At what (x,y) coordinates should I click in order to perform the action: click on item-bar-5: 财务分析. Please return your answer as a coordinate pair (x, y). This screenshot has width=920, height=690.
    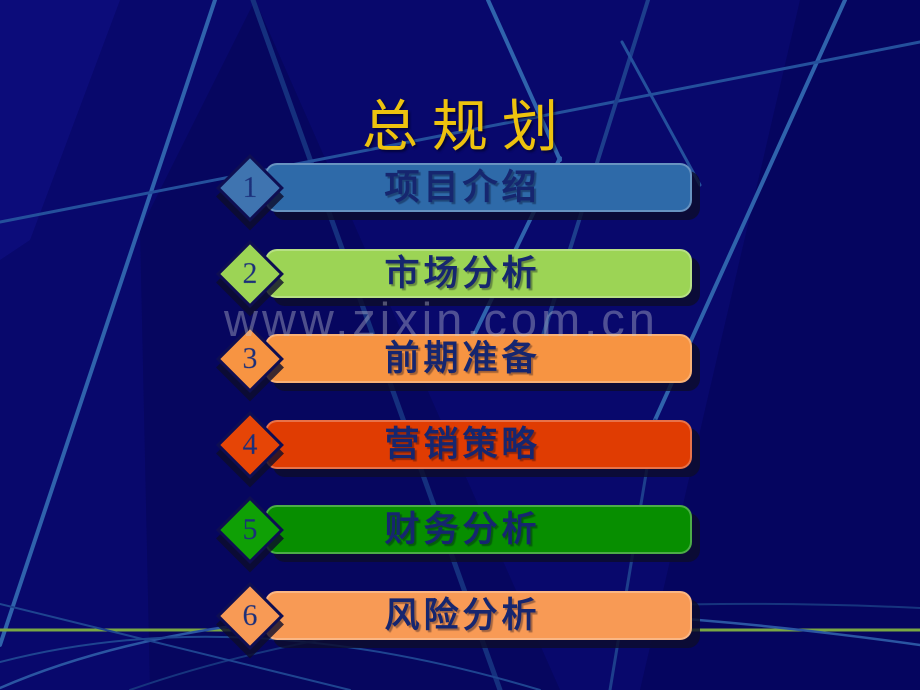
    Looking at the image, I should click on (478, 529).